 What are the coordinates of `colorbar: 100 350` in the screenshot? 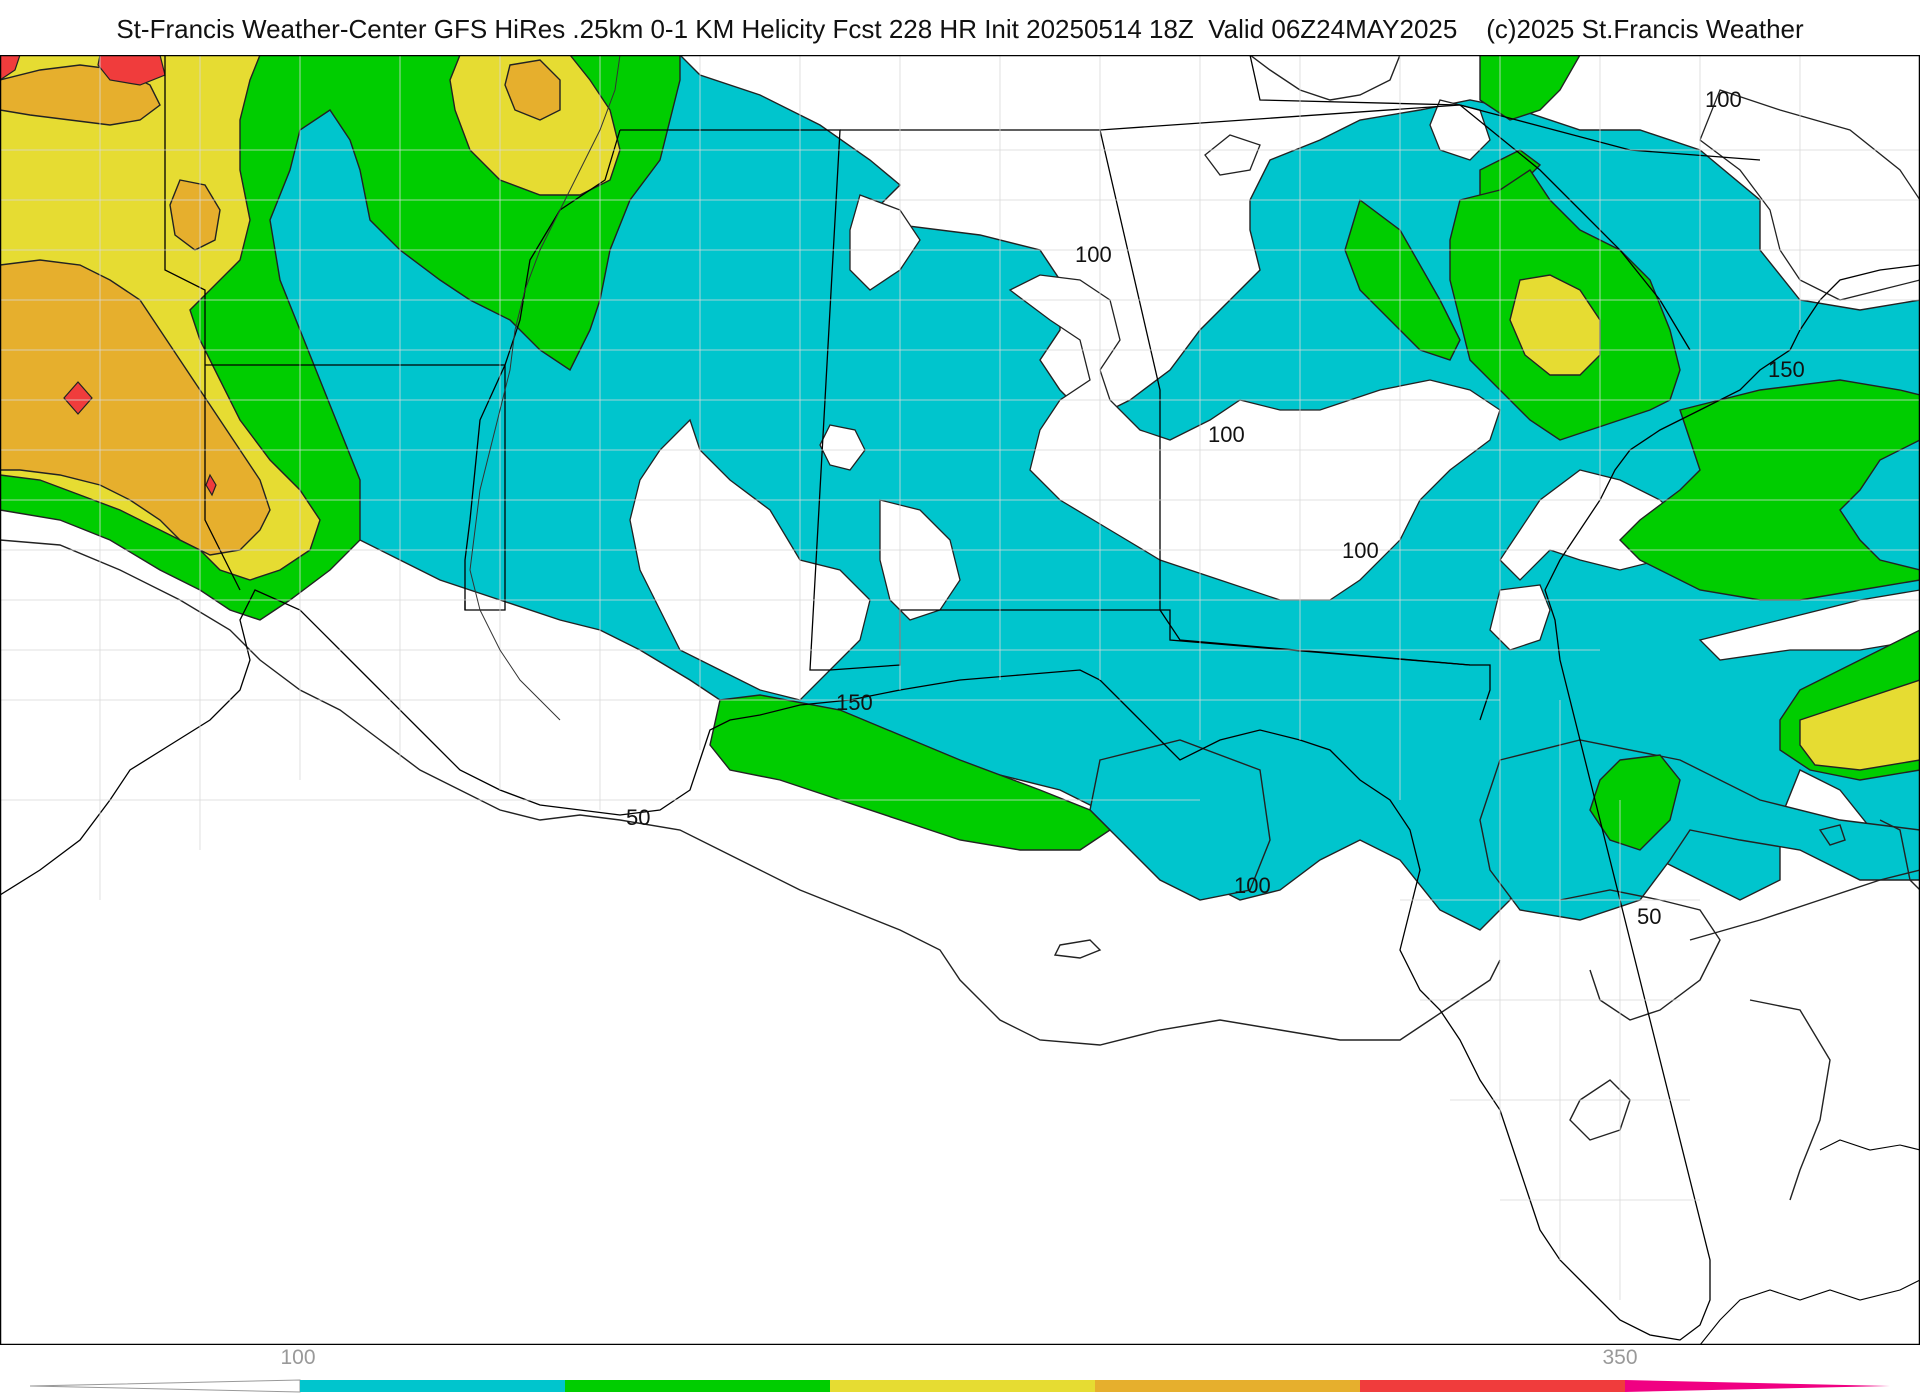 It's located at (959, 1369).